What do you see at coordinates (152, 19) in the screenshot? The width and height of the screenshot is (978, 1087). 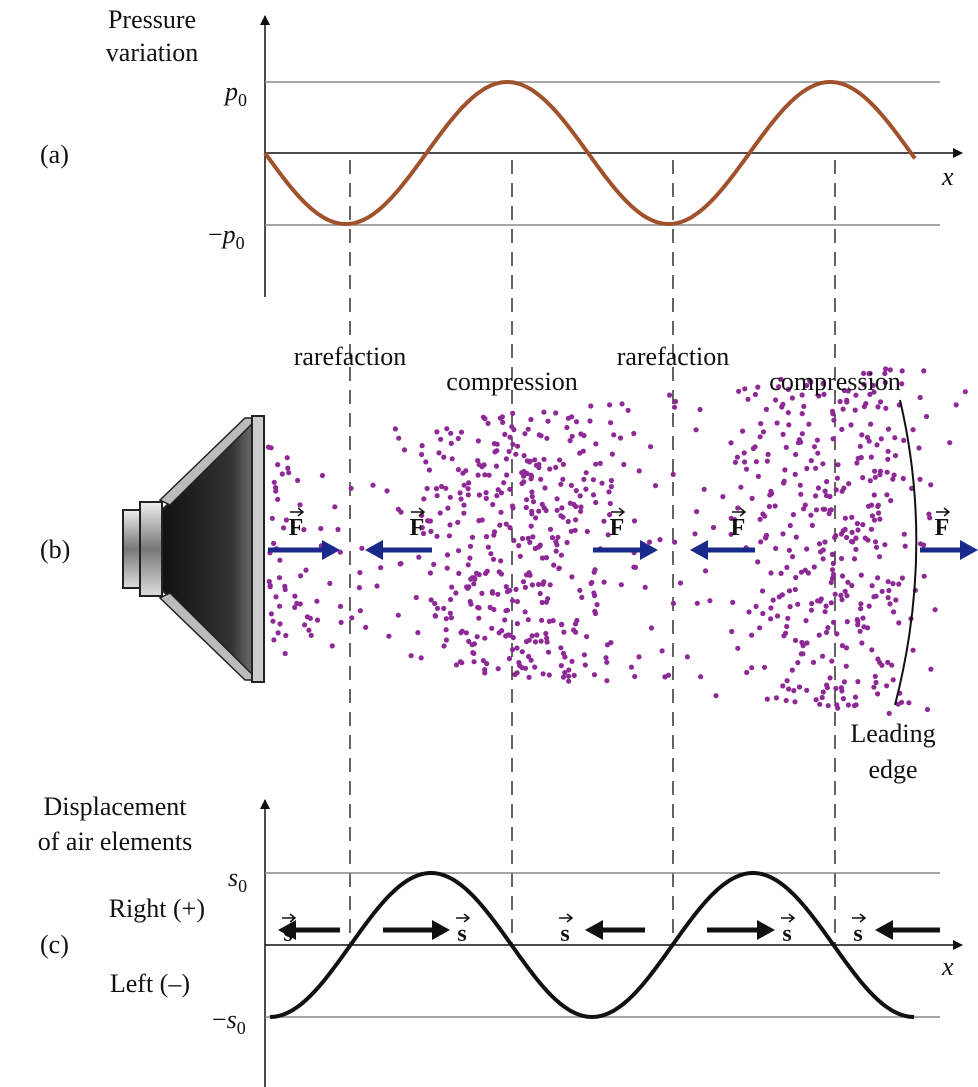 I see `axis-title: Pressure` at bounding box center [152, 19].